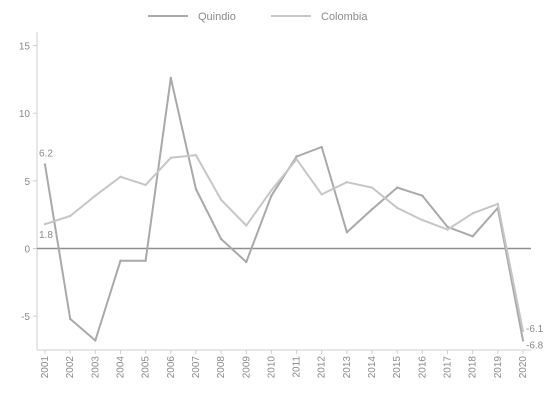  What do you see at coordinates (246, 367) in the screenshot?
I see `x-tick-label: 2009` at bounding box center [246, 367].